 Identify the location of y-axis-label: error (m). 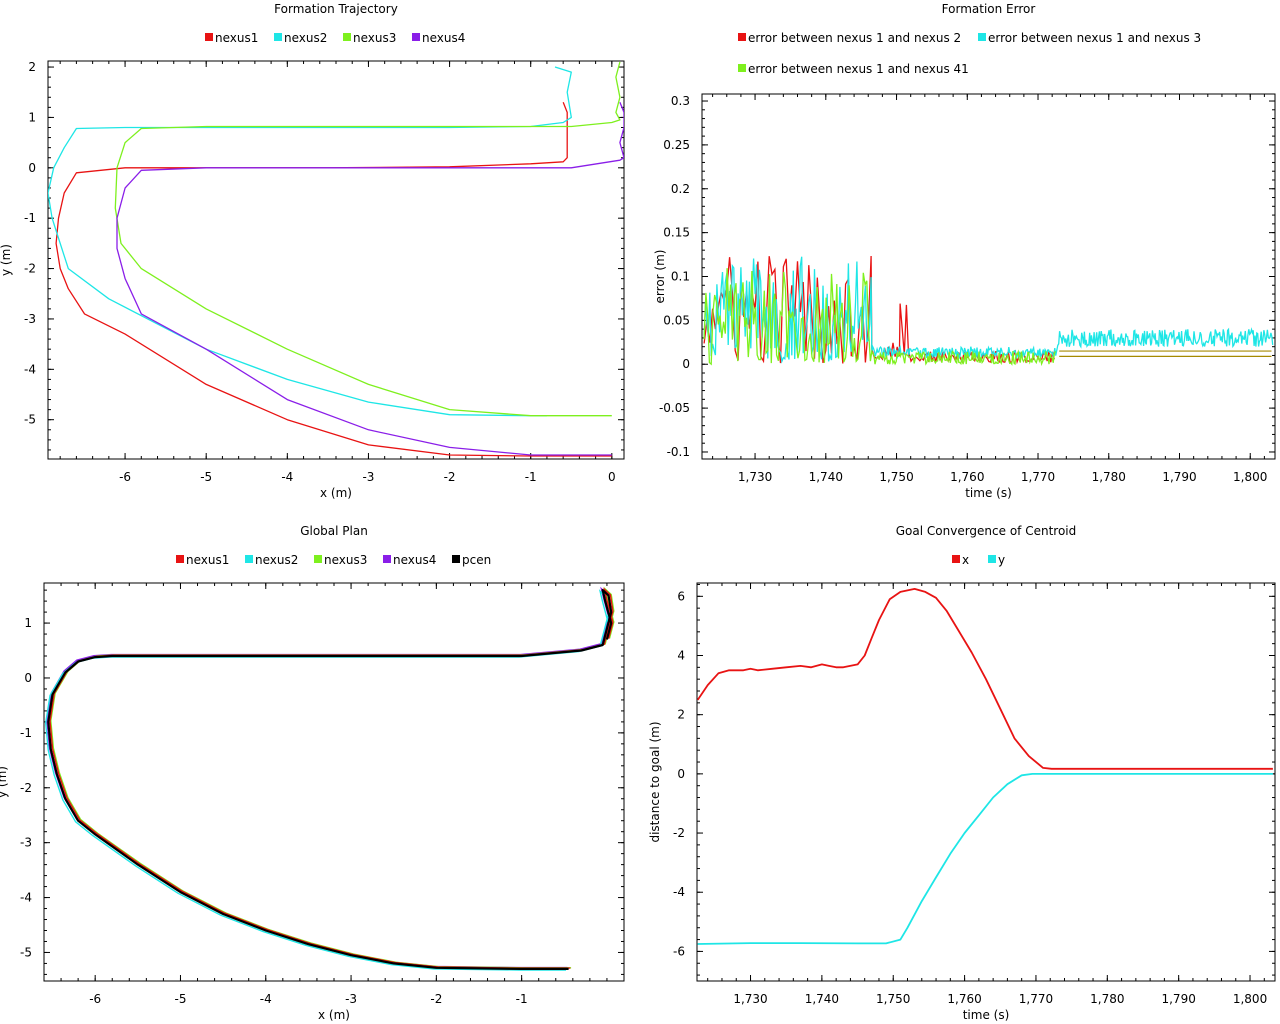
(660, 277).